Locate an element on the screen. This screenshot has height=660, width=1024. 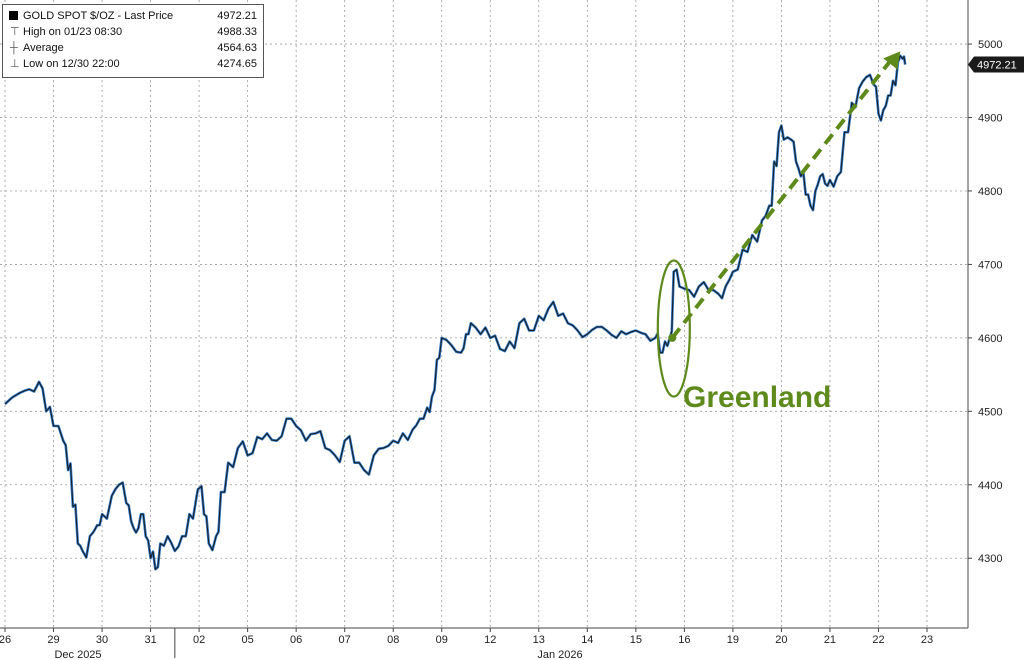
greenland-highlight-ellipse is located at coordinates (673, 328).